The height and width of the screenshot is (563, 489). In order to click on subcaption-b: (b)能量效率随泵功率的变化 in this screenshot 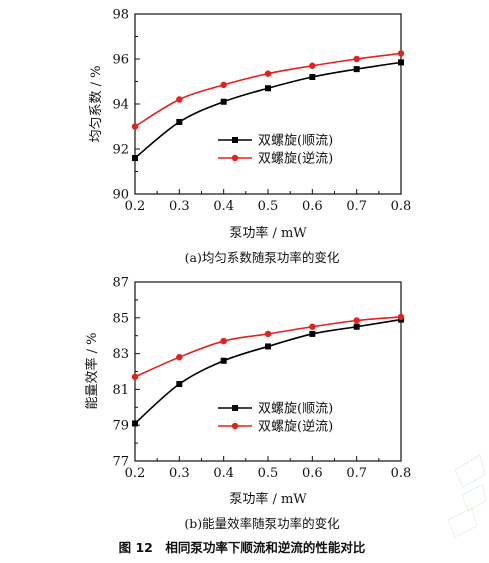, I will do `click(262, 523)`.